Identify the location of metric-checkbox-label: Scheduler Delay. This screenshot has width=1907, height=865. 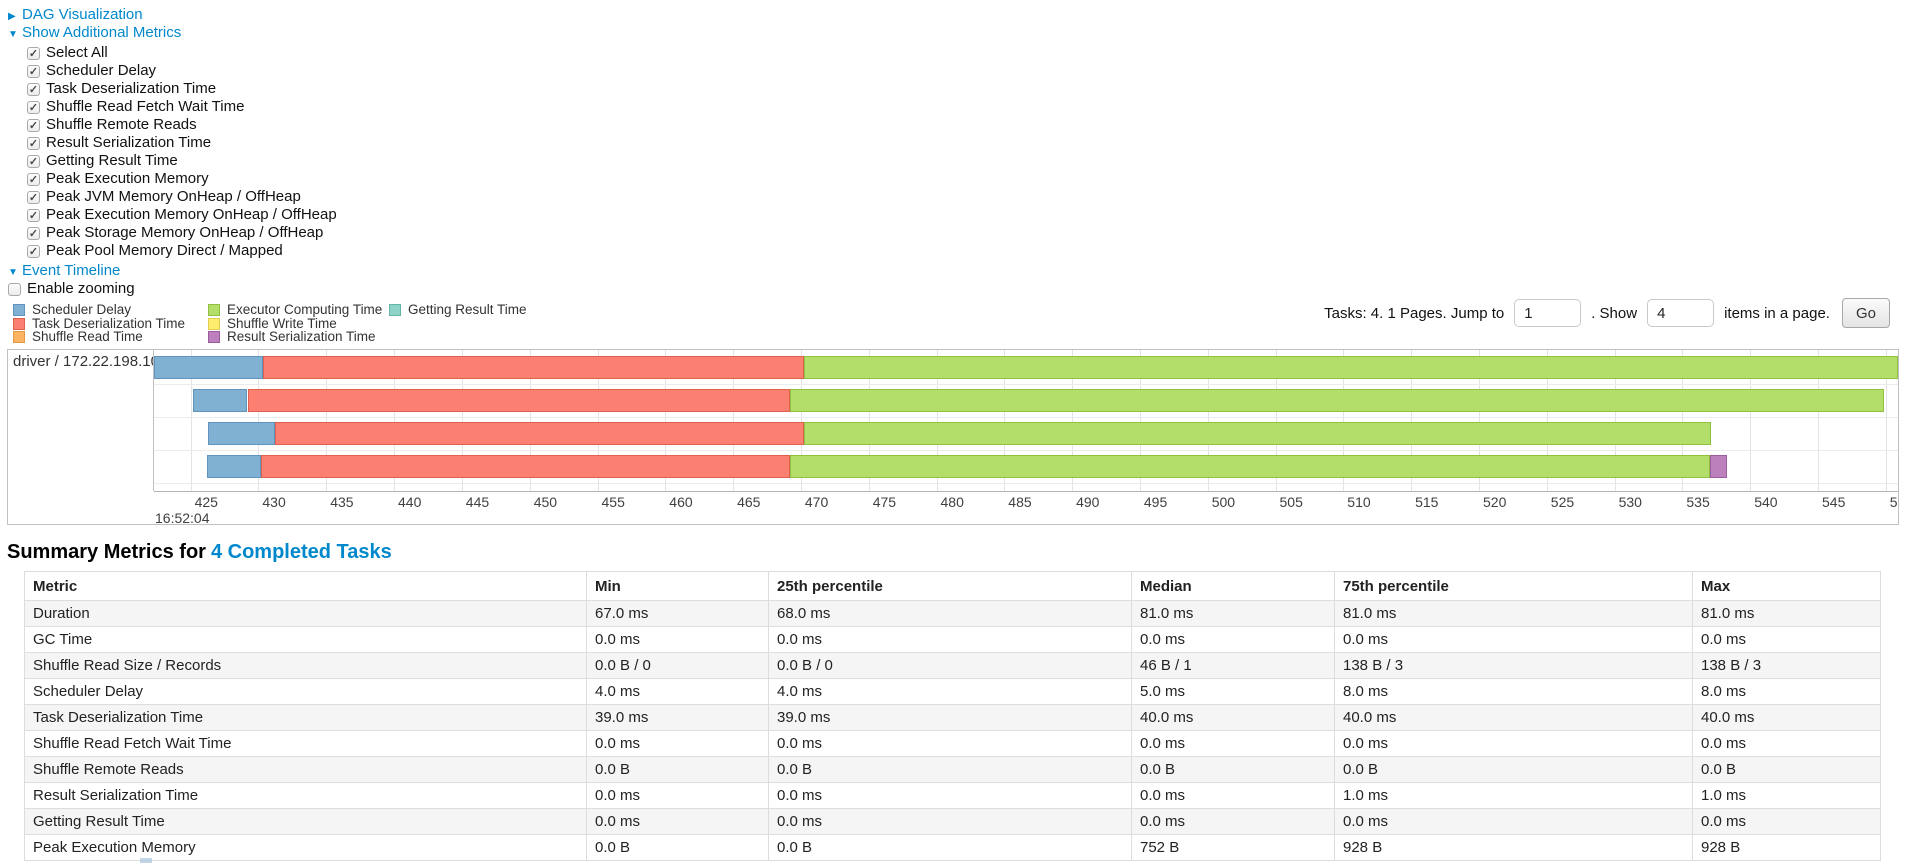
(101, 70).